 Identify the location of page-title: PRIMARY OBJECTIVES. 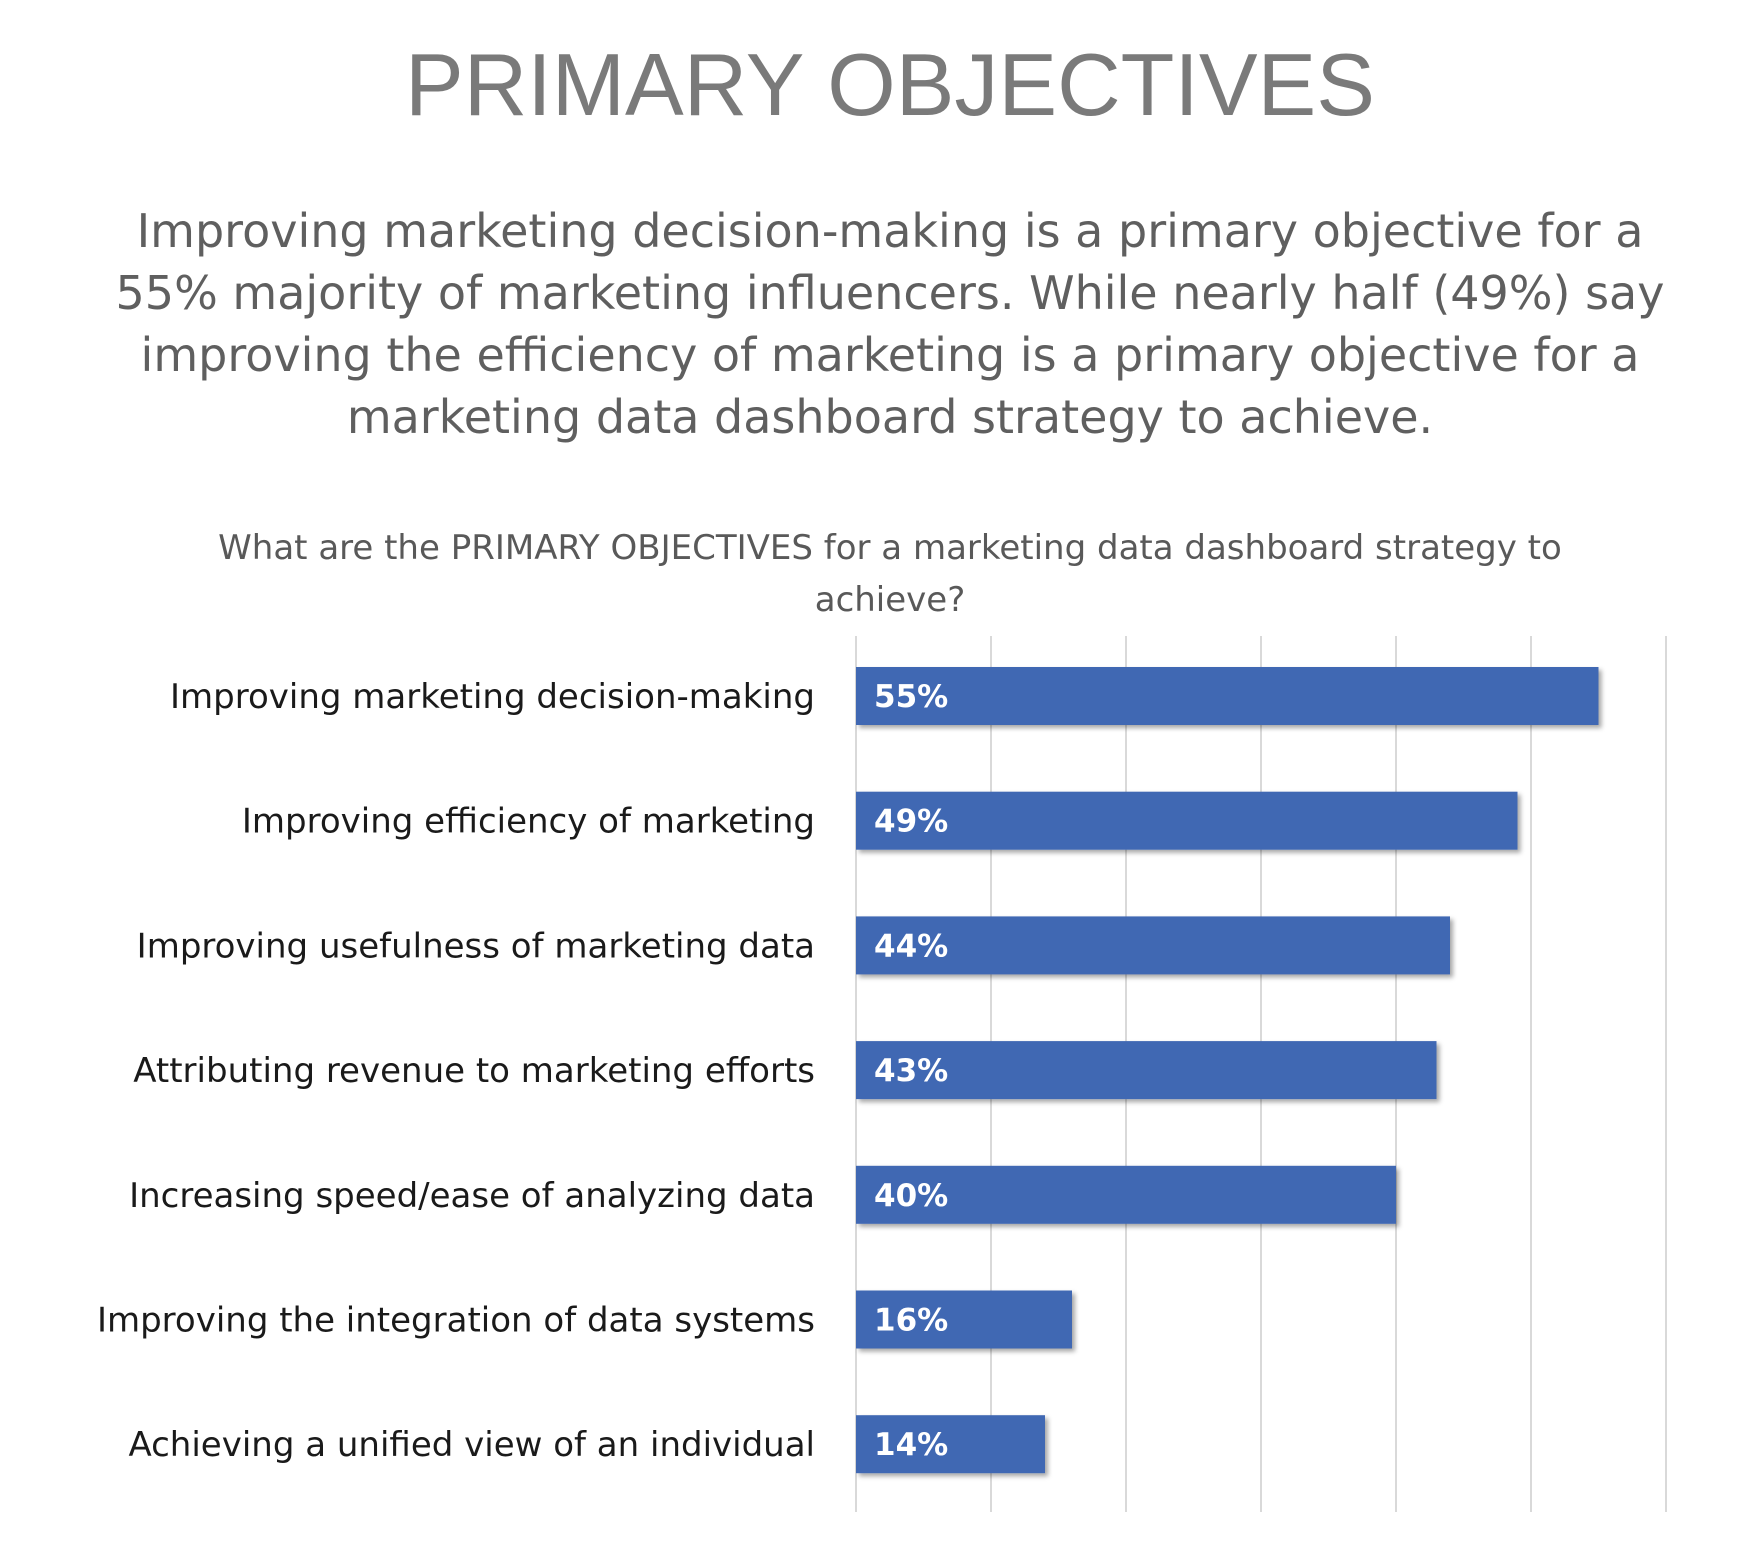
(890, 84).